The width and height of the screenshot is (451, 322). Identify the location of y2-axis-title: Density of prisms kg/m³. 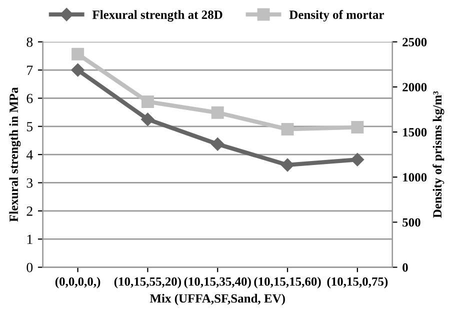
(438, 154).